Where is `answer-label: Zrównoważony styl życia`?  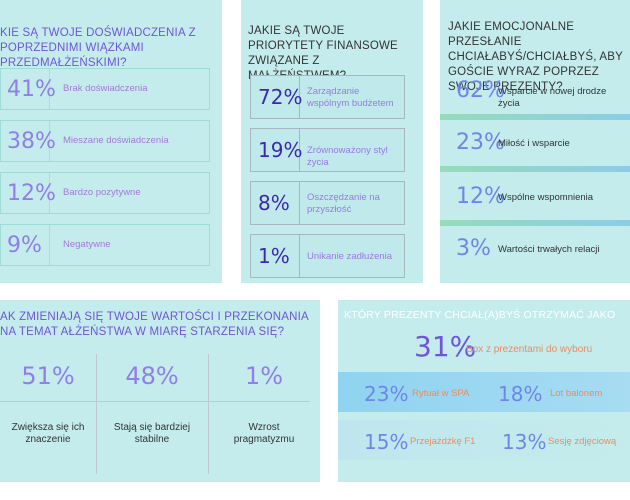 answer-label: Zrównoważony styl życia is located at coordinates (347, 156).